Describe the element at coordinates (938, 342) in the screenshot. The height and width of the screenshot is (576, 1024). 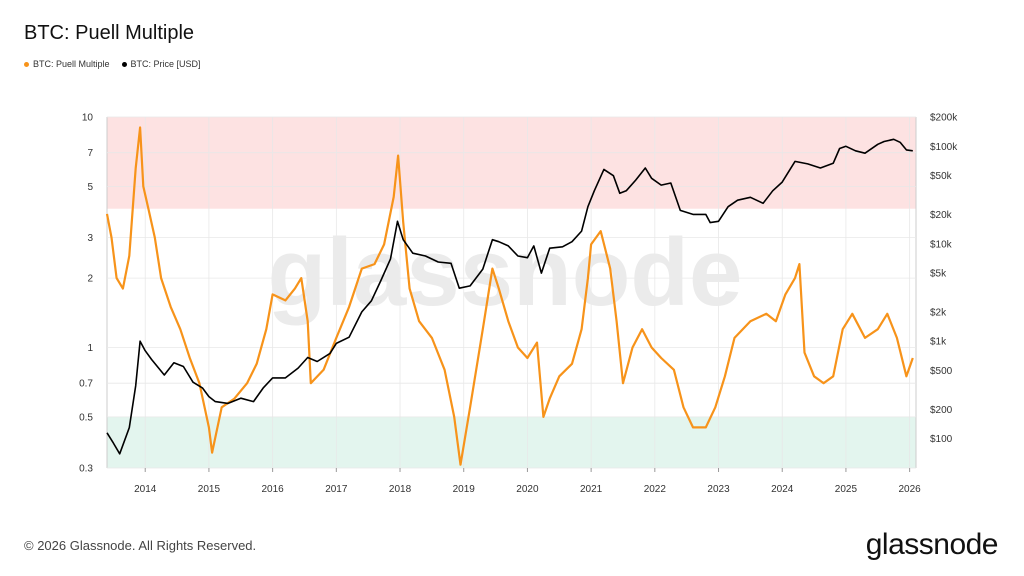
I see `right-tick-label: $1k` at that location.